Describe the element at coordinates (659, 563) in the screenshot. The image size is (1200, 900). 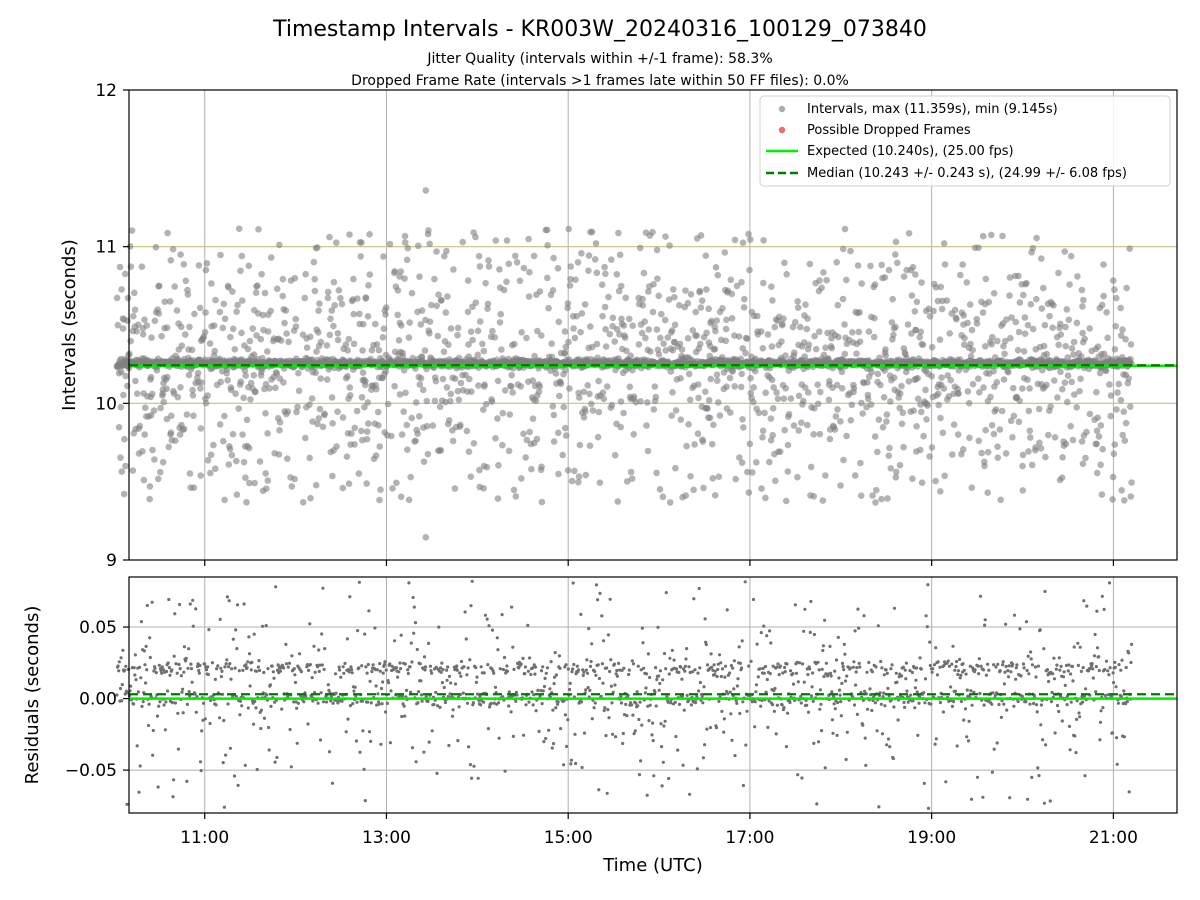
I see `intervals-x-ticks` at that location.